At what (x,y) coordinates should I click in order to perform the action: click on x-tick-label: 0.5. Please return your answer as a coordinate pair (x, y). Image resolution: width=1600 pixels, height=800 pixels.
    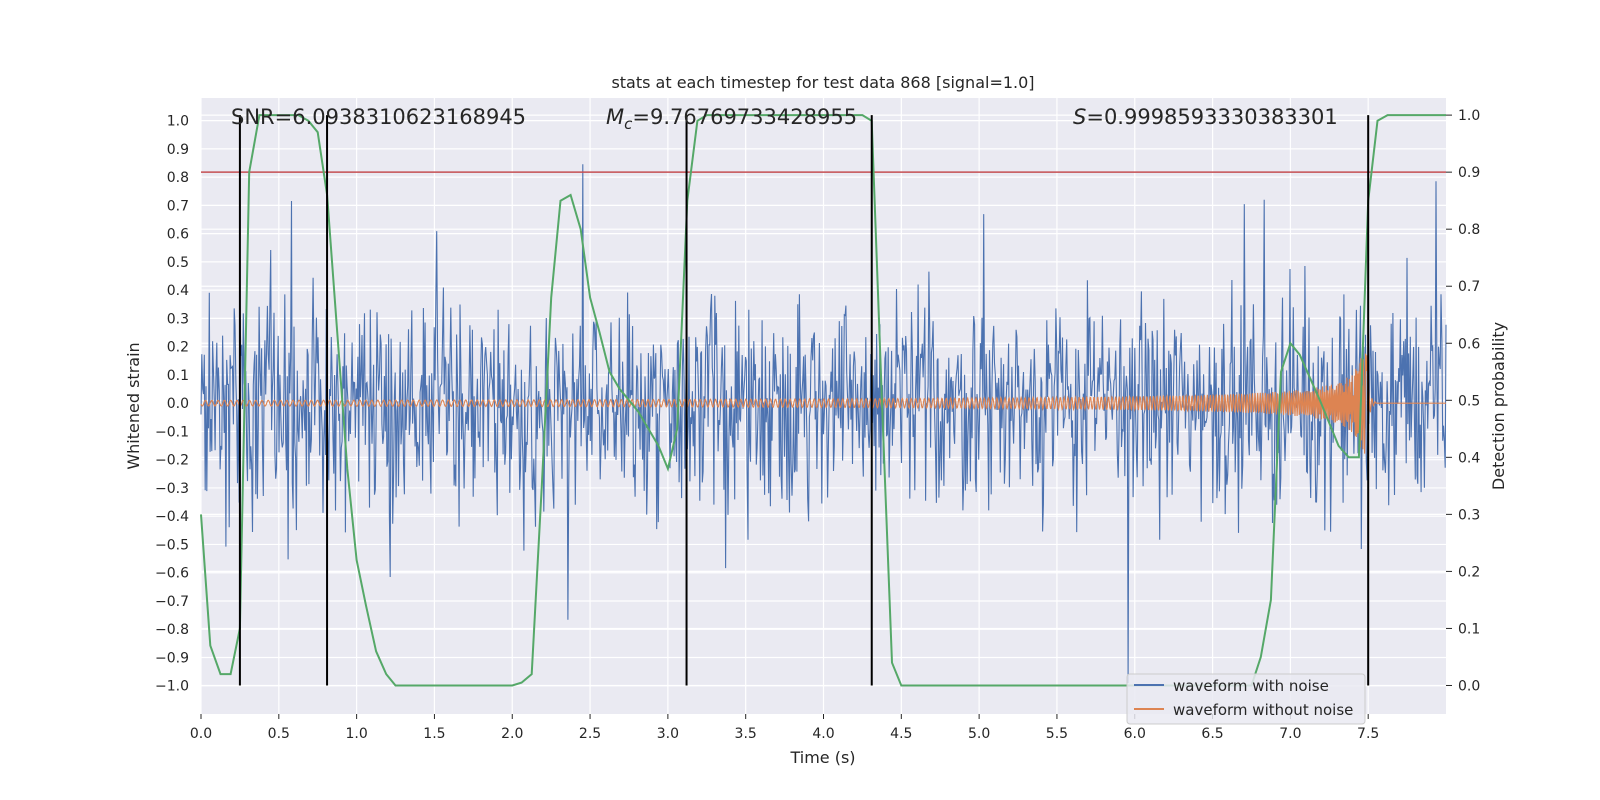
    Looking at the image, I should click on (279, 734).